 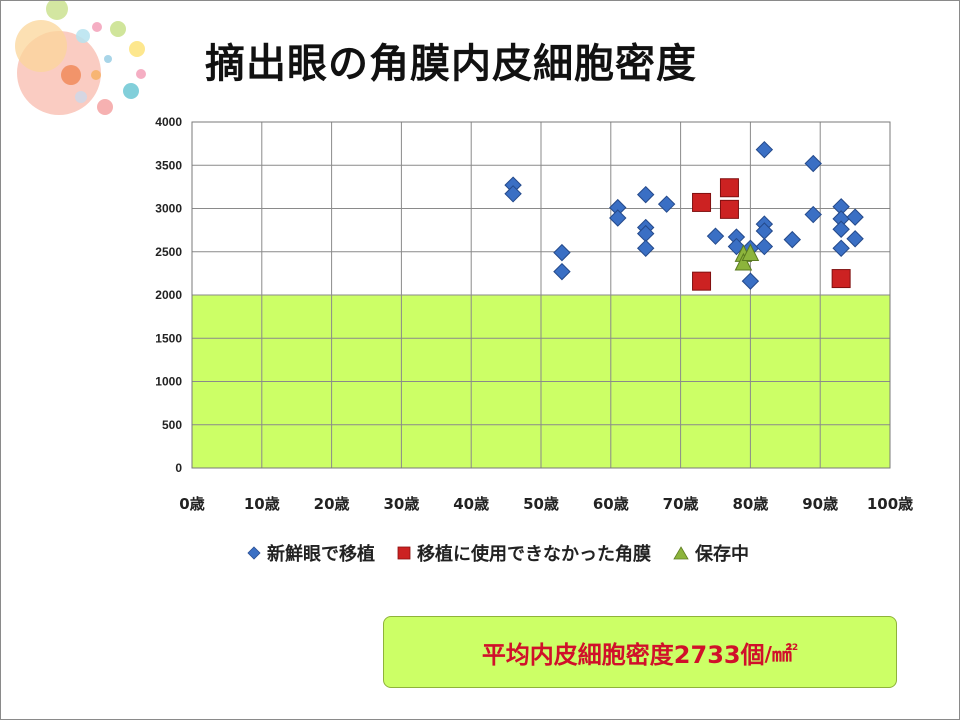 What do you see at coordinates (168, 252) in the screenshot?
I see `y-tick-label: 2500` at bounding box center [168, 252].